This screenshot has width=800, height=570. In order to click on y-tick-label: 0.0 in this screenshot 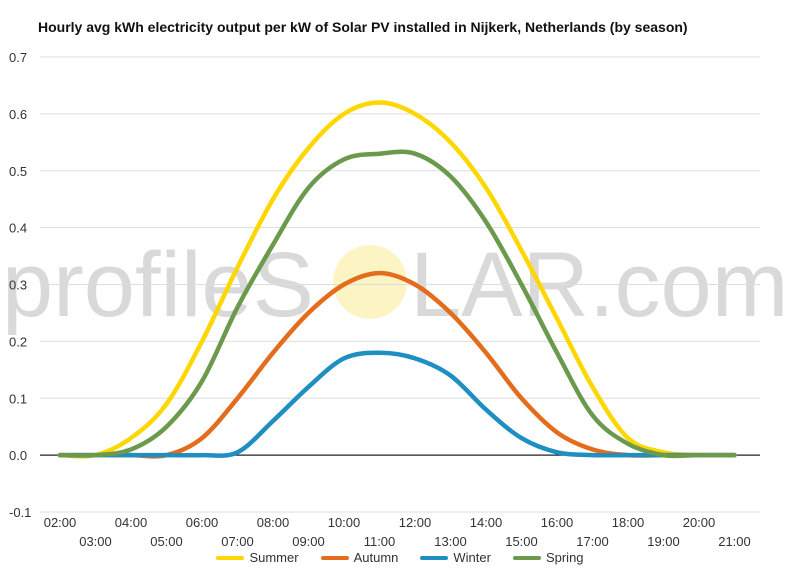, I will do `click(18, 455)`.